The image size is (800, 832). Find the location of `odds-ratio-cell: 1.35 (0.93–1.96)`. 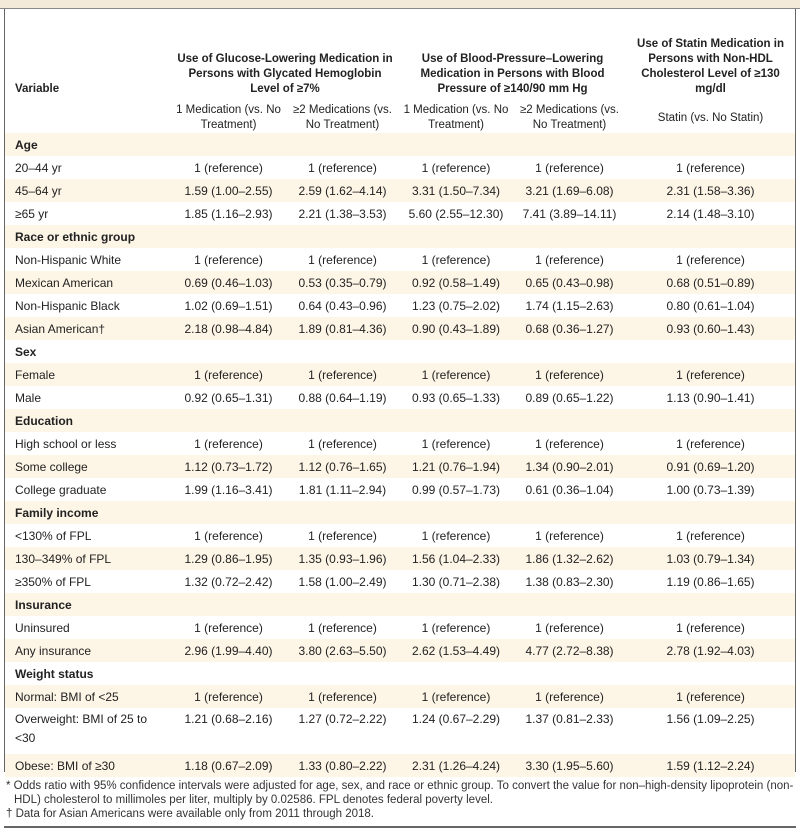

odds-ratio-cell: 1.35 (0.93–1.96) is located at coordinates (342, 558).